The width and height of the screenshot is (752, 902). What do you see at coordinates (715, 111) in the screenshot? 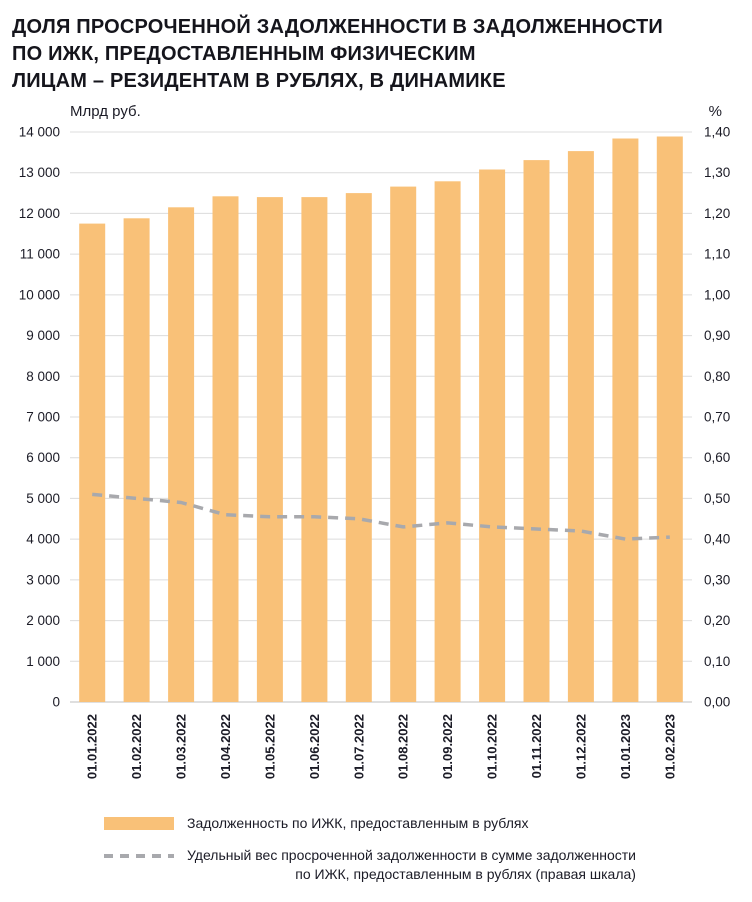
I see `right-axis-unit-label: %` at bounding box center [715, 111].